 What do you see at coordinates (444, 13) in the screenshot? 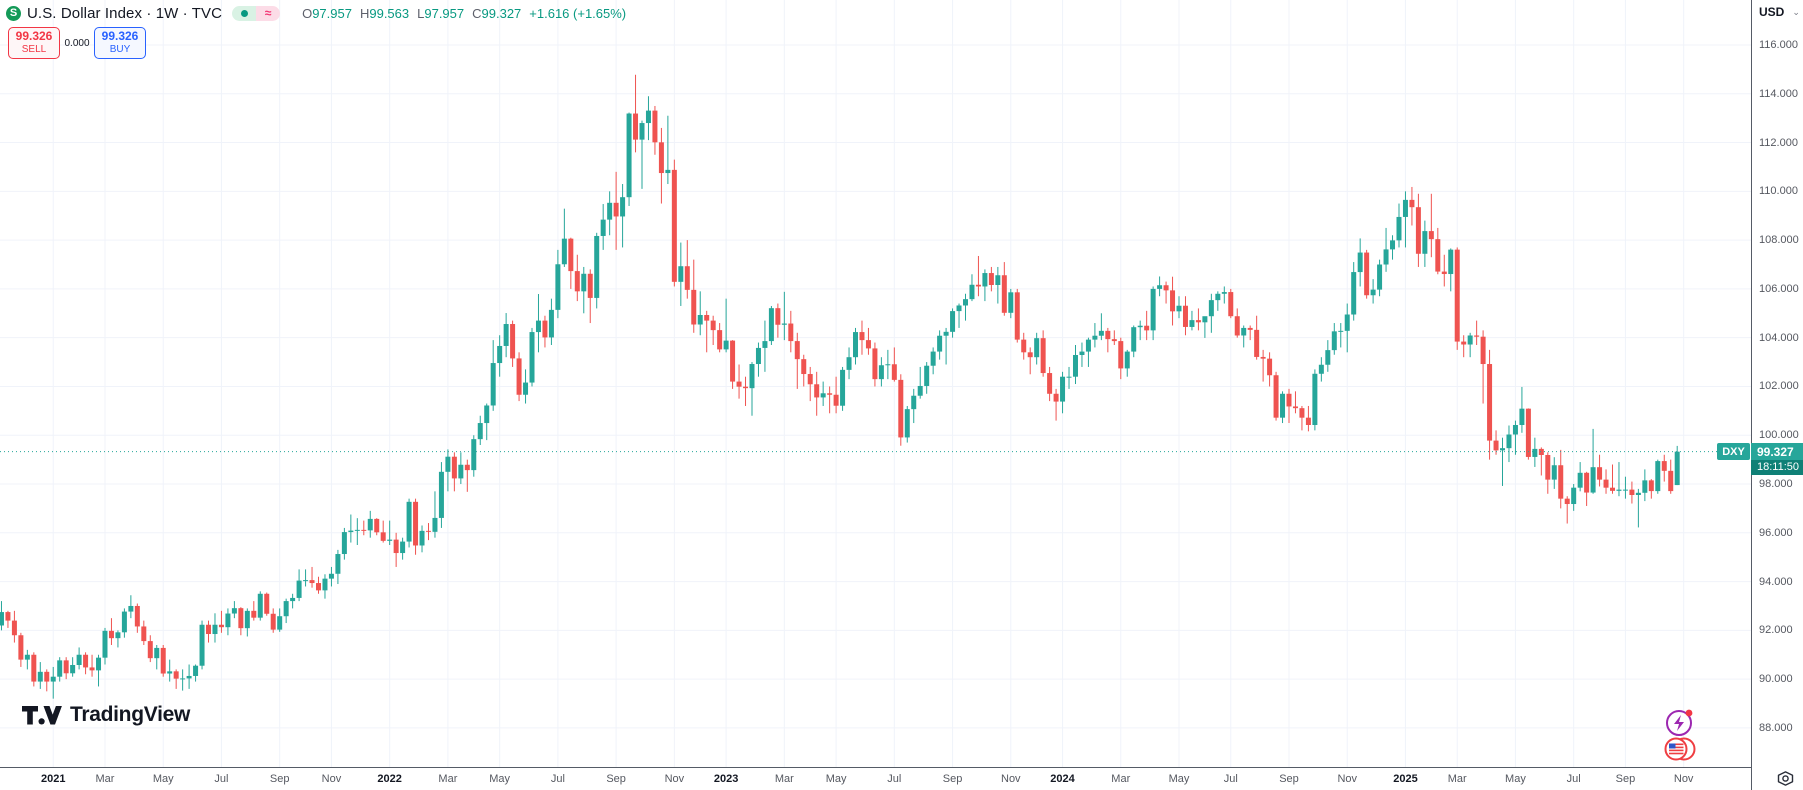
I see `low-value: 97.957` at bounding box center [444, 13].